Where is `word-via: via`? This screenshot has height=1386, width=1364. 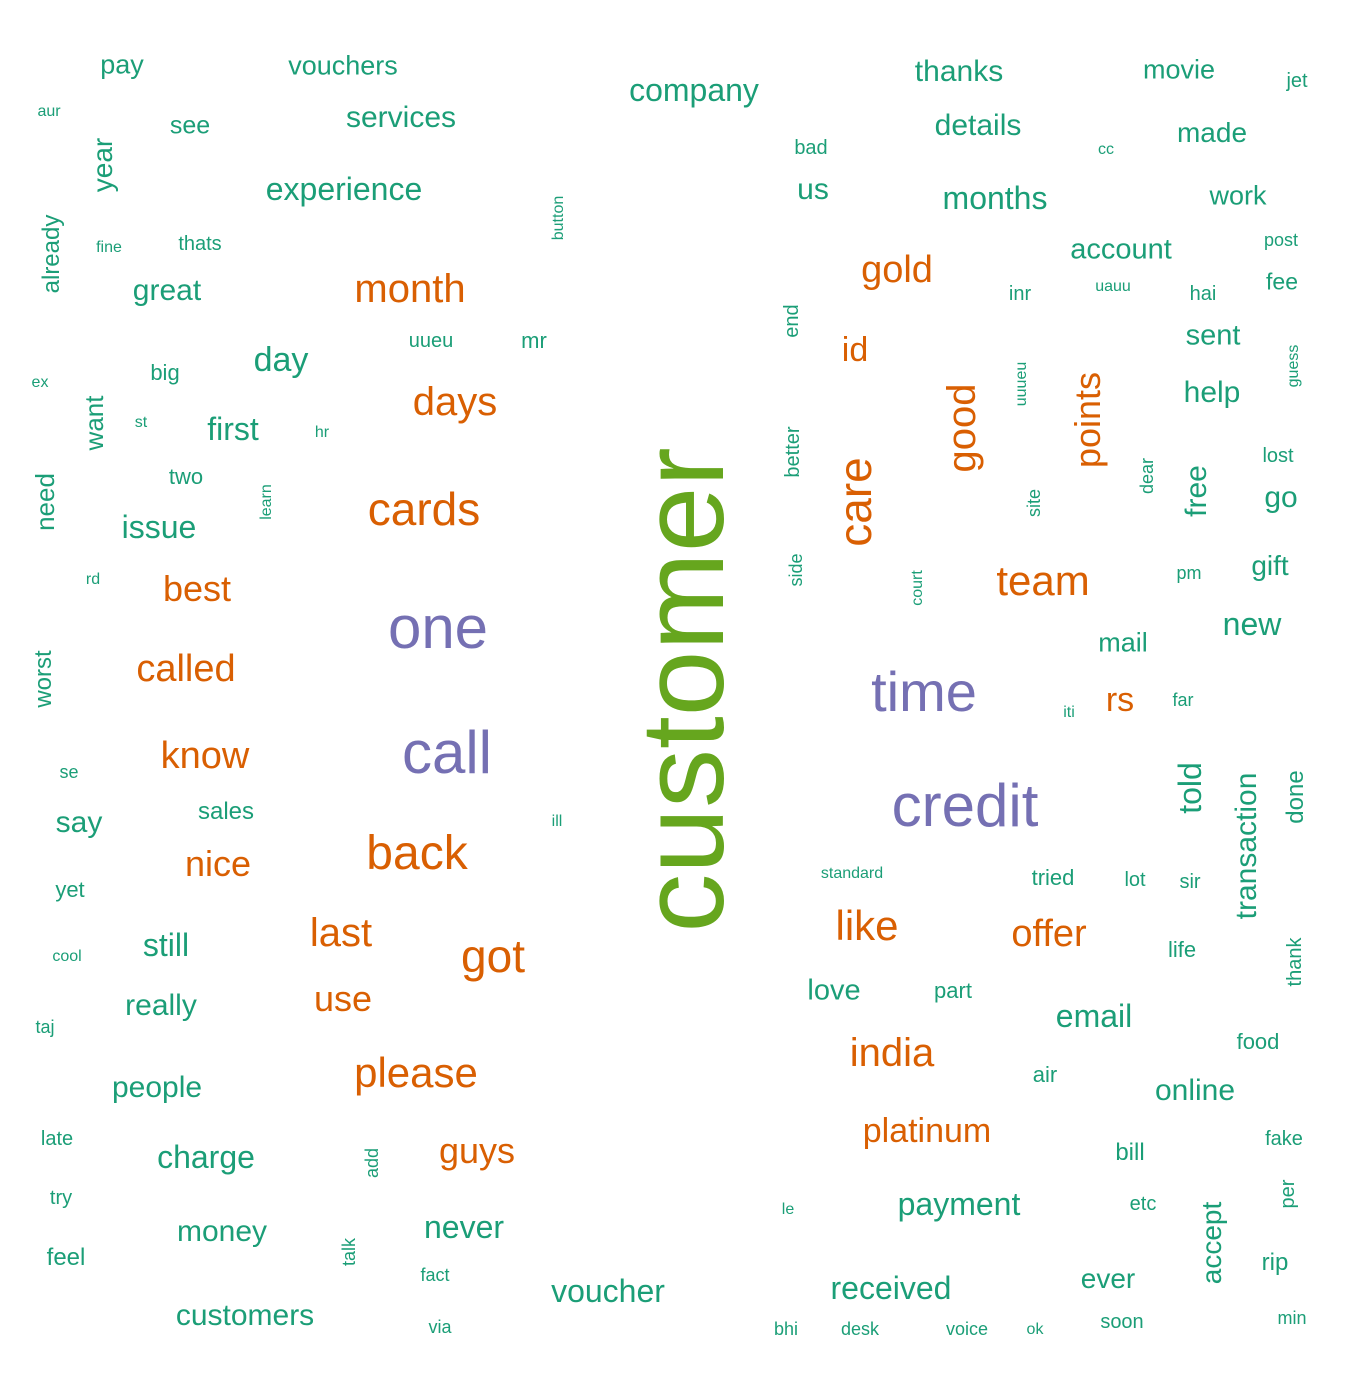
word-via: via is located at coordinates (439, 1327).